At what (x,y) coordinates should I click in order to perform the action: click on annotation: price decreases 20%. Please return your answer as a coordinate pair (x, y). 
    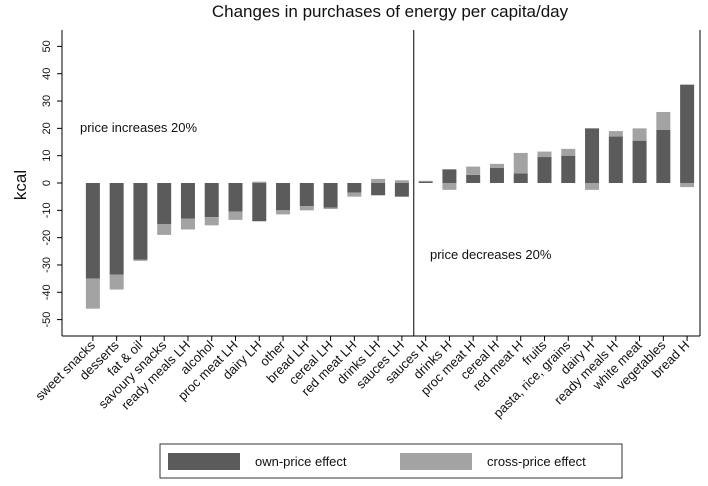
    Looking at the image, I should click on (491, 254).